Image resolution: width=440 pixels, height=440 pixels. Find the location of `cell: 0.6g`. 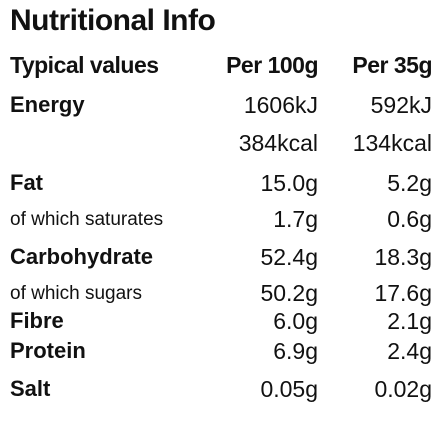

cell: 0.6g is located at coordinates (409, 219).